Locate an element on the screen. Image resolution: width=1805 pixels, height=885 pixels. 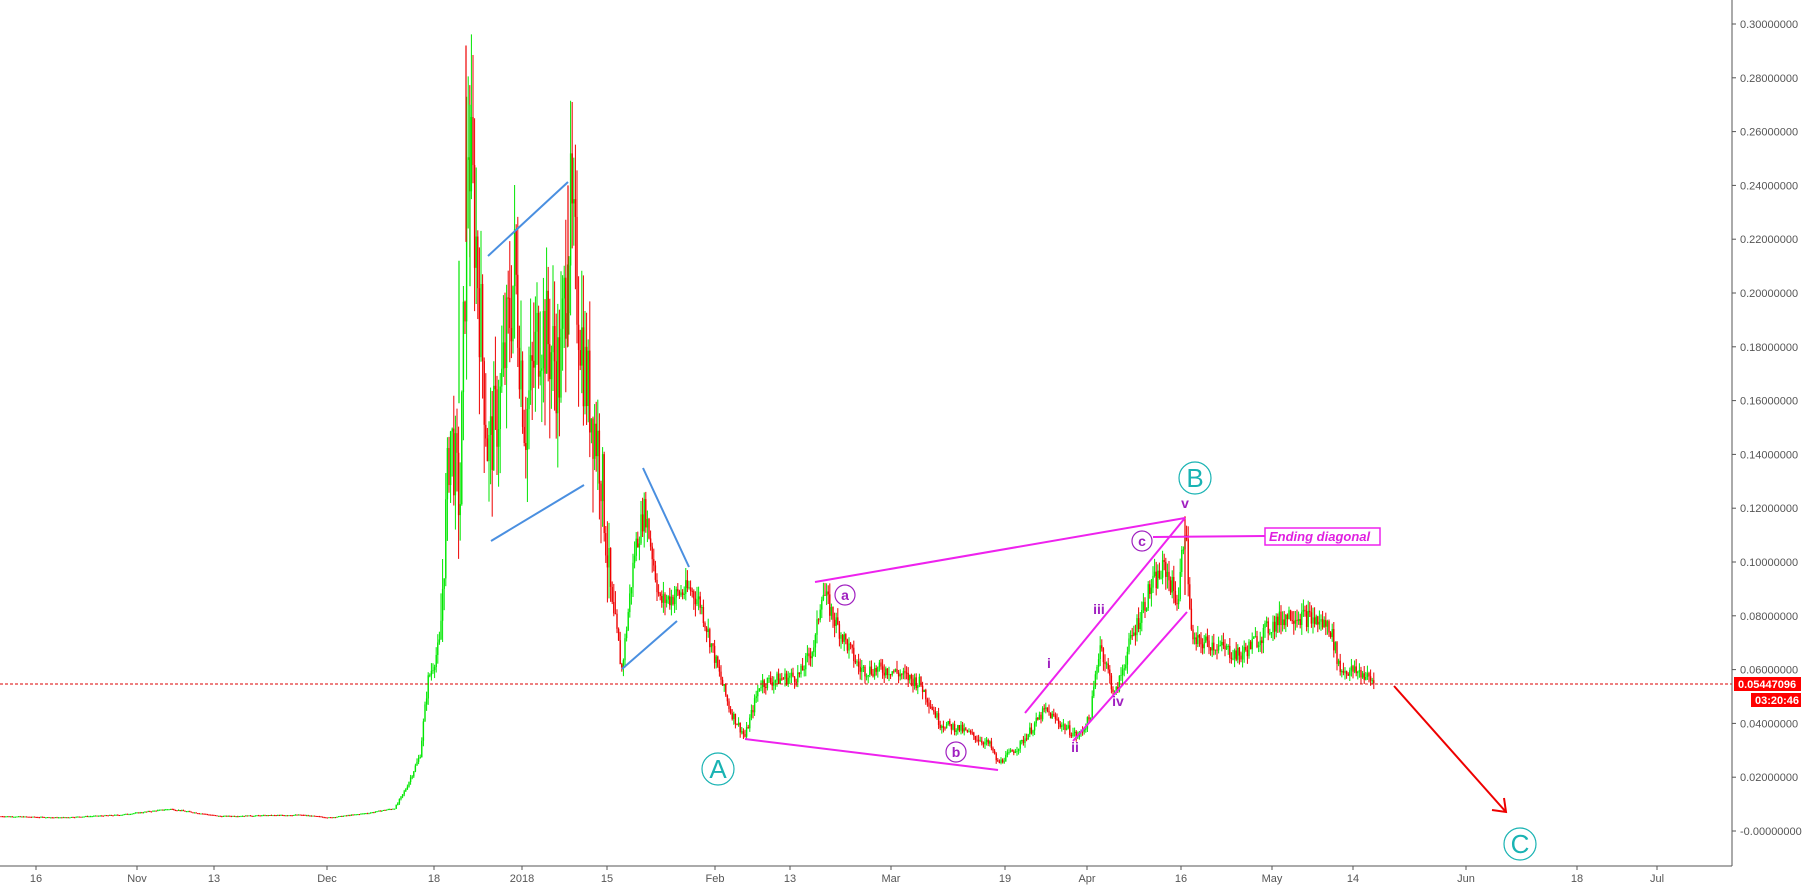
price-tick-label: 0.10000000 is located at coordinates (1769, 563).